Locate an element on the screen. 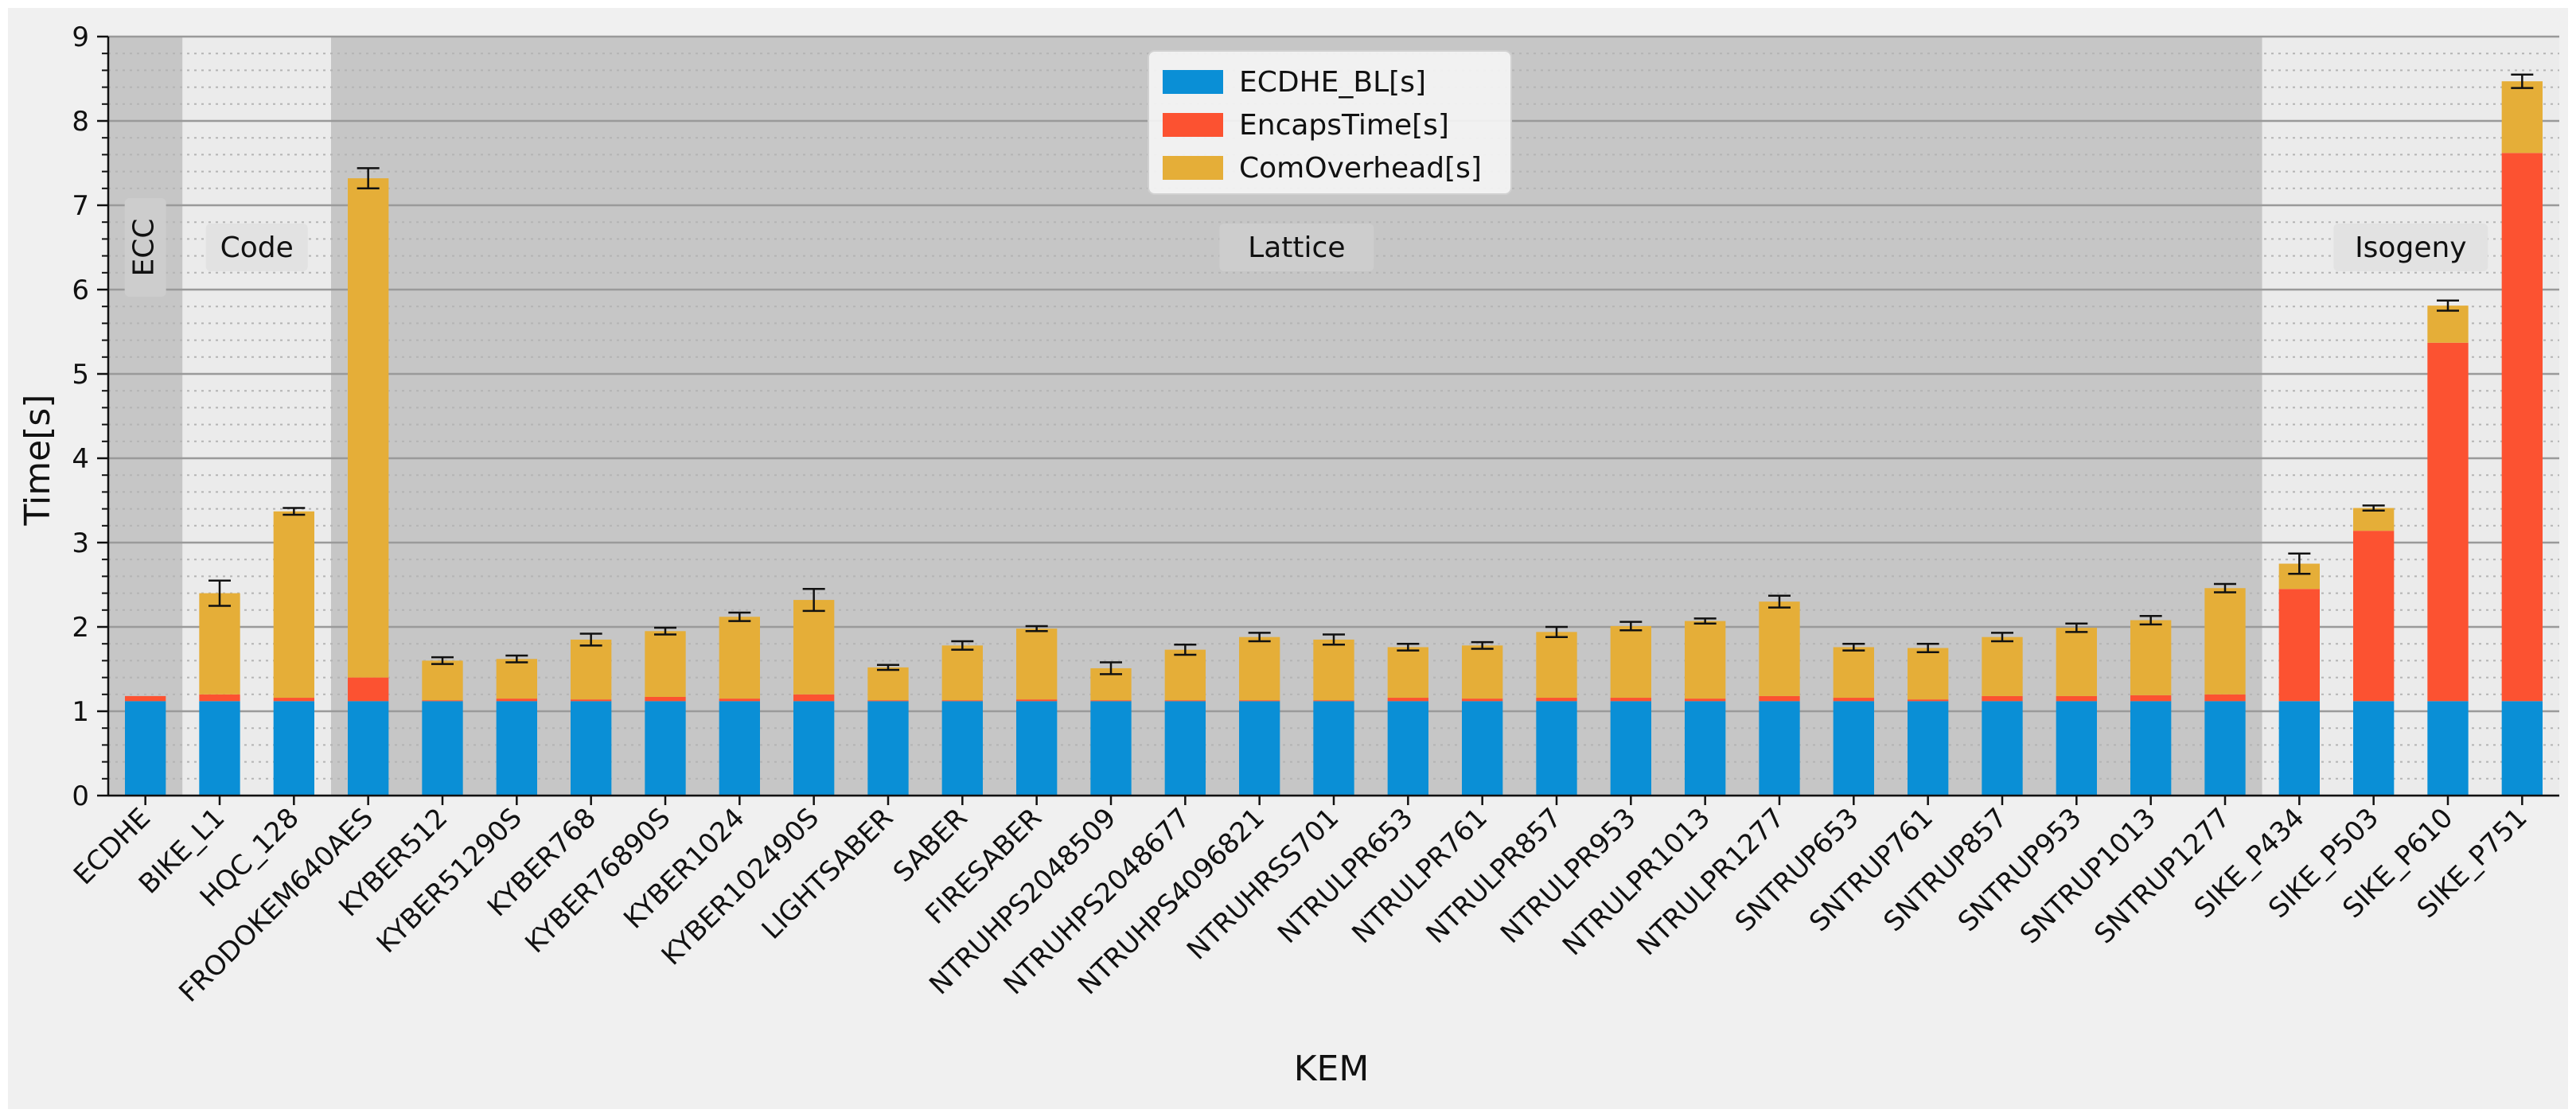 The image size is (2576, 1117). bar-ecdhe-bl-ntruhps4096821 is located at coordinates (1259, 748).